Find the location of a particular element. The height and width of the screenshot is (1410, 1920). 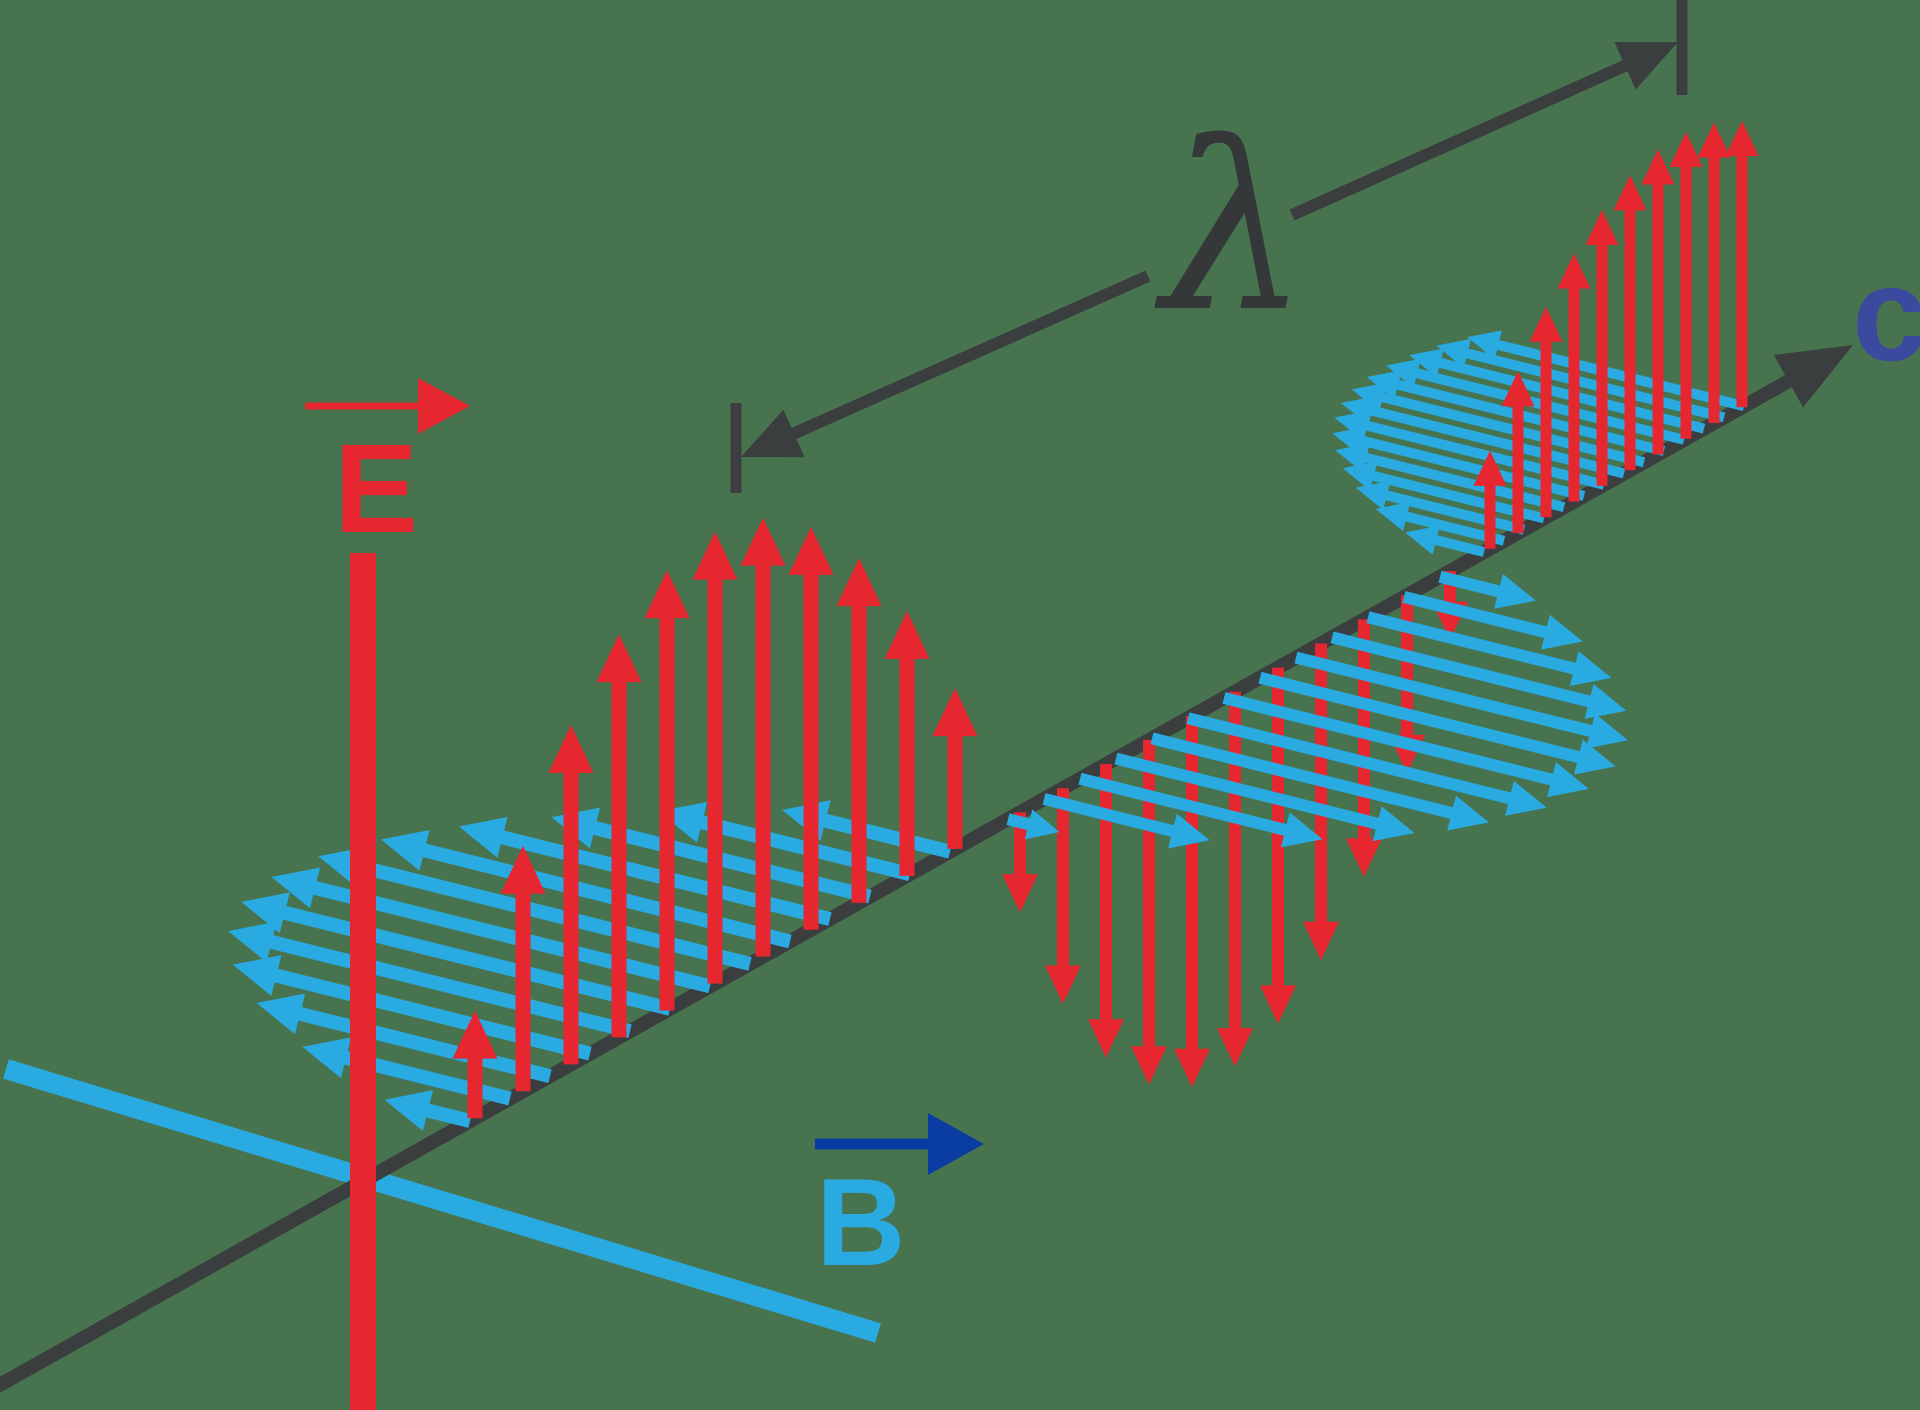

e-vector-overarrow-head is located at coordinates (444, 406).